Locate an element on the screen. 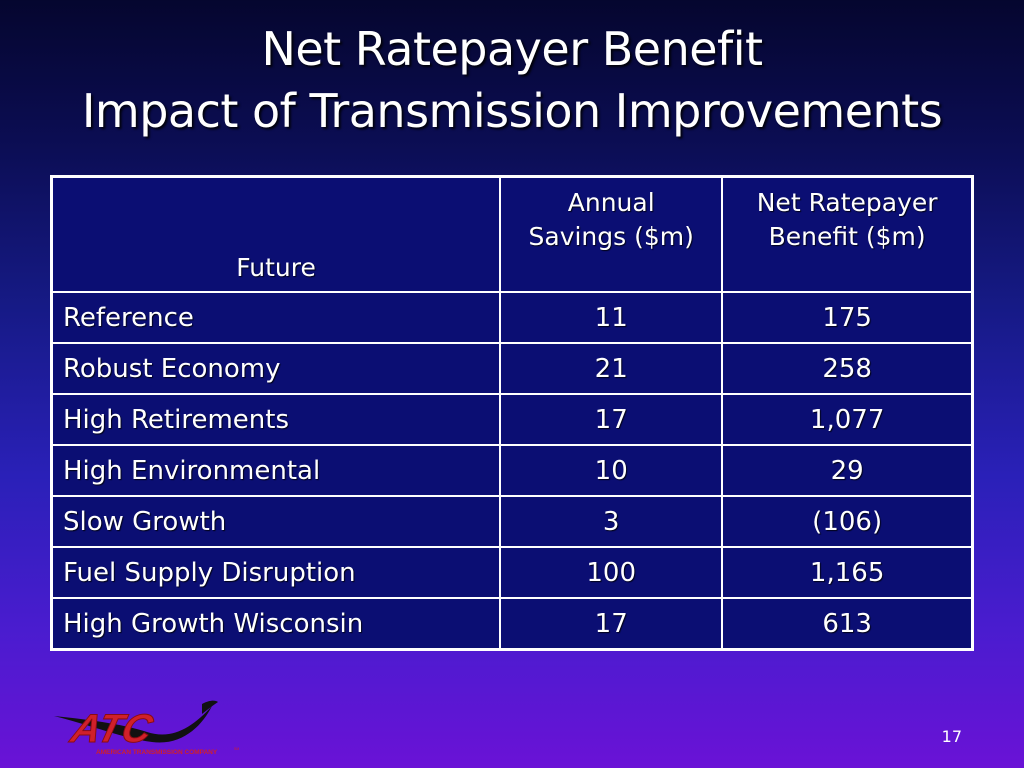  logo-swoosh-accent is located at coordinates (210, 707).